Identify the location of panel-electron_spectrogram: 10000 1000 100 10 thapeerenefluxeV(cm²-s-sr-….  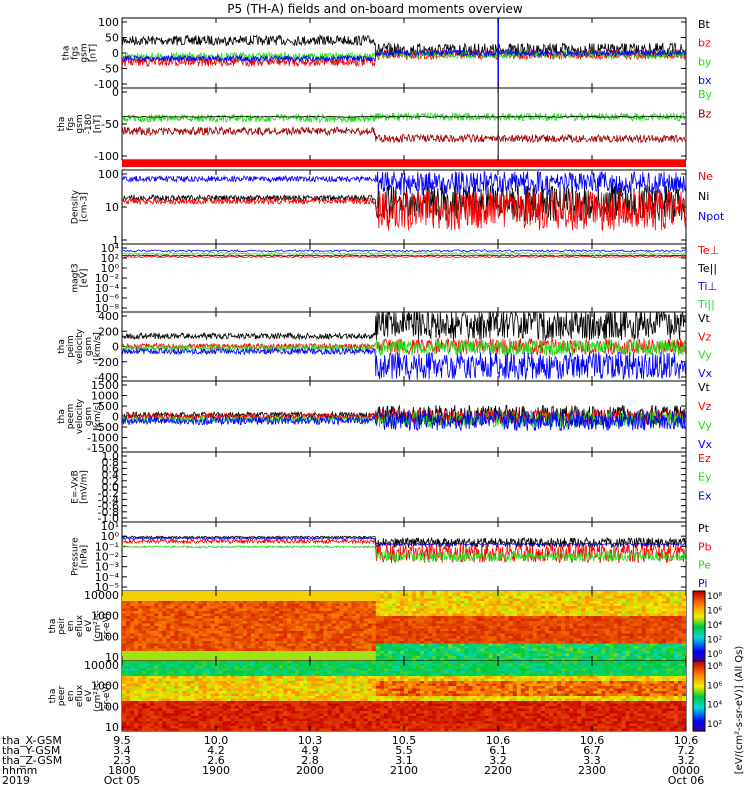
(385, 696).